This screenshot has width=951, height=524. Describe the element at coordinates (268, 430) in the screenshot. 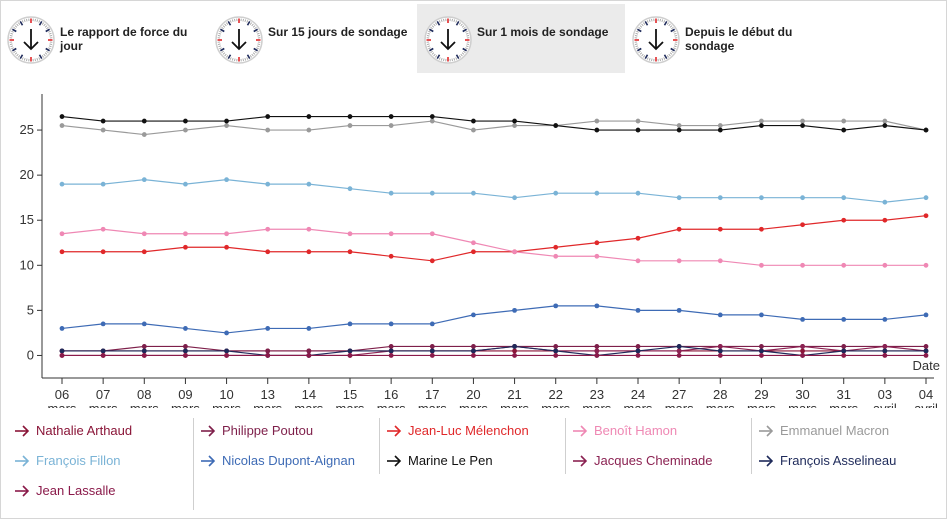

I see `legend-label: Philippe Poutou` at that location.